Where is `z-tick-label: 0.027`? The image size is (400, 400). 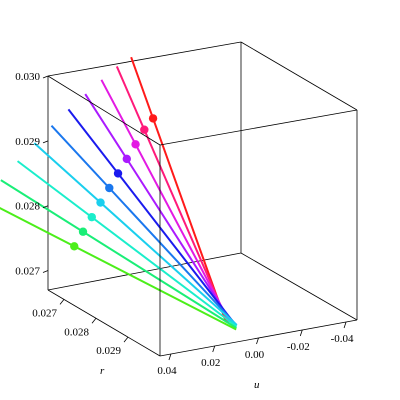
z-tick-label: 0.027 is located at coordinates (27, 272).